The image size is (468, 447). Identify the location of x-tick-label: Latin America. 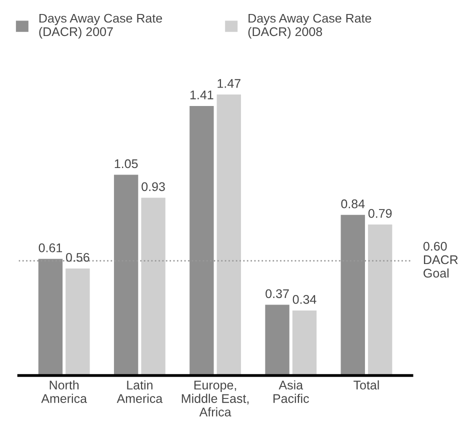
(139, 391).